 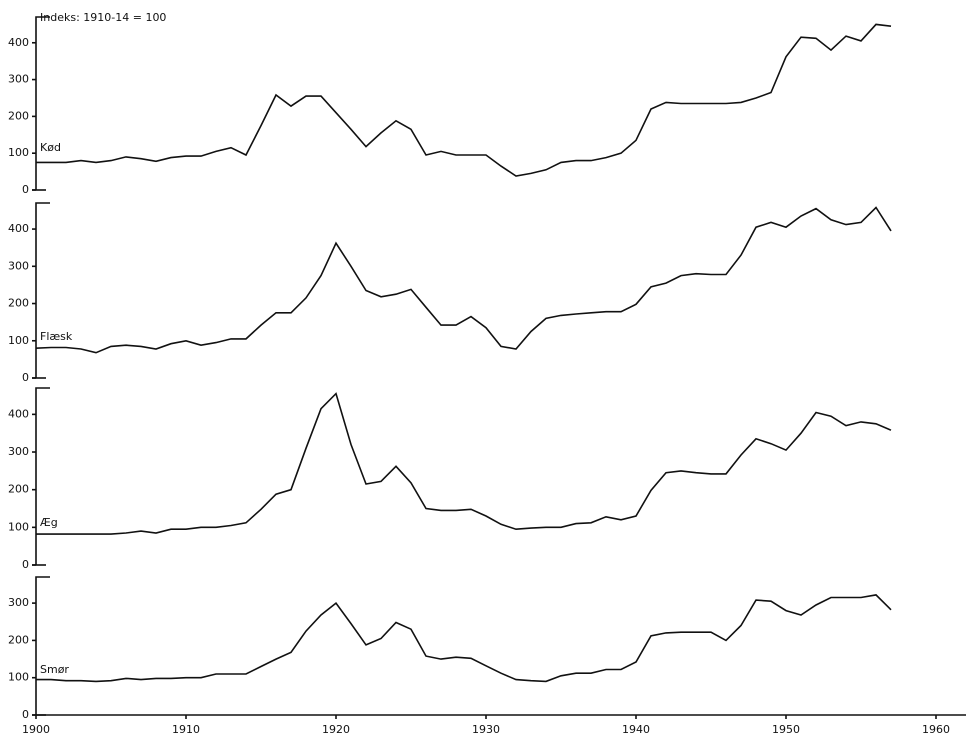 What do you see at coordinates (56, 336) in the screenshot?
I see `series-label: Flæsk` at bounding box center [56, 336].